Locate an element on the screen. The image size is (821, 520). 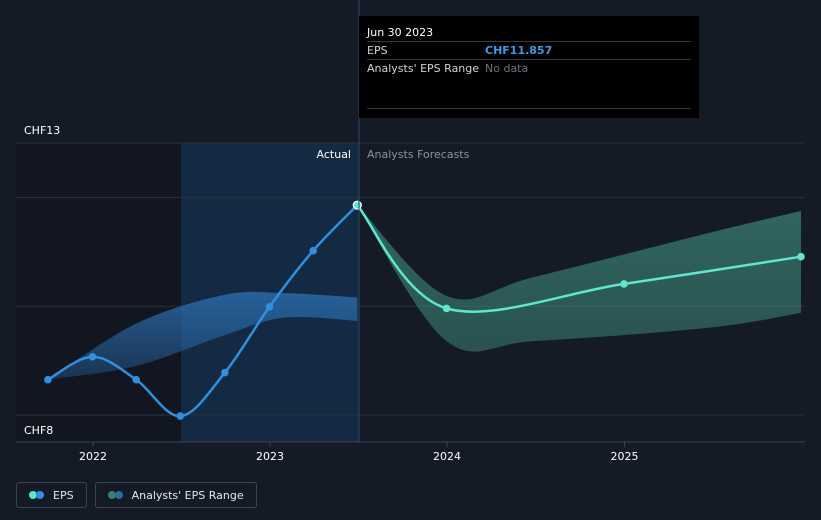
tooltip-range-label: Analysts' EPS Range is located at coordinates (423, 68).